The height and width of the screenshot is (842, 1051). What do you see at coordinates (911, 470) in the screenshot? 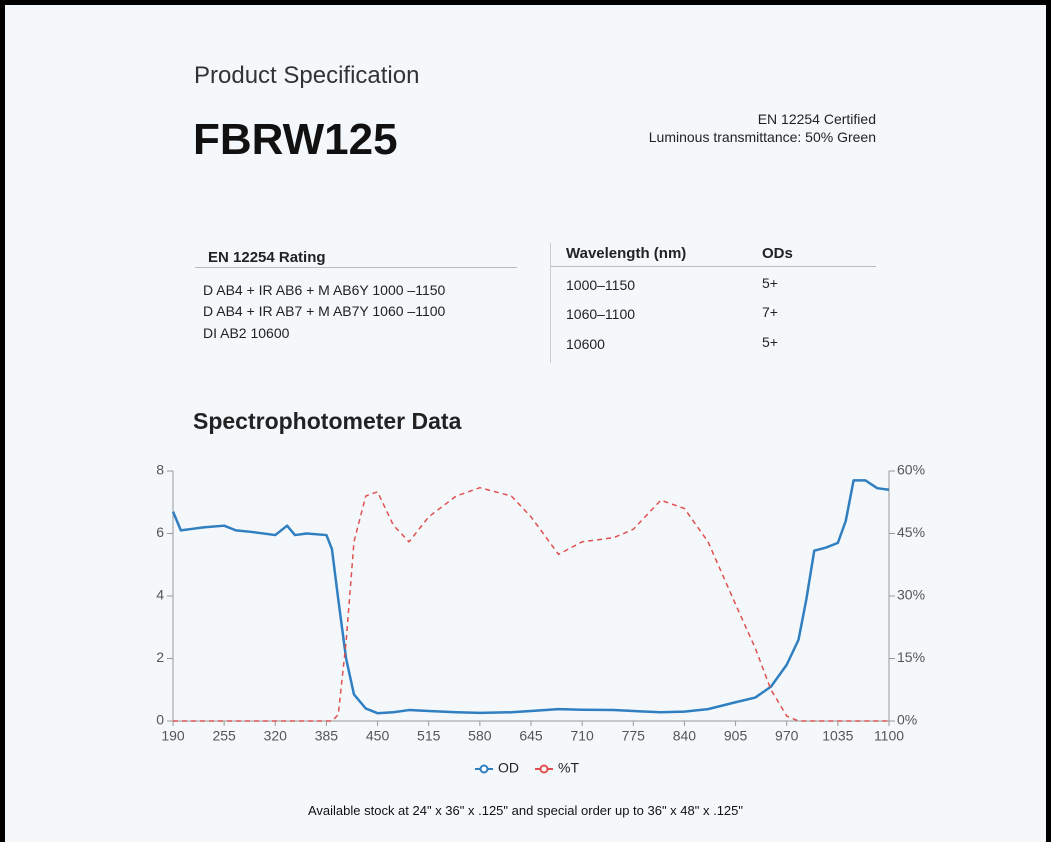
I see `y2-tick-label: 60%` at bounding box center [911, 470].